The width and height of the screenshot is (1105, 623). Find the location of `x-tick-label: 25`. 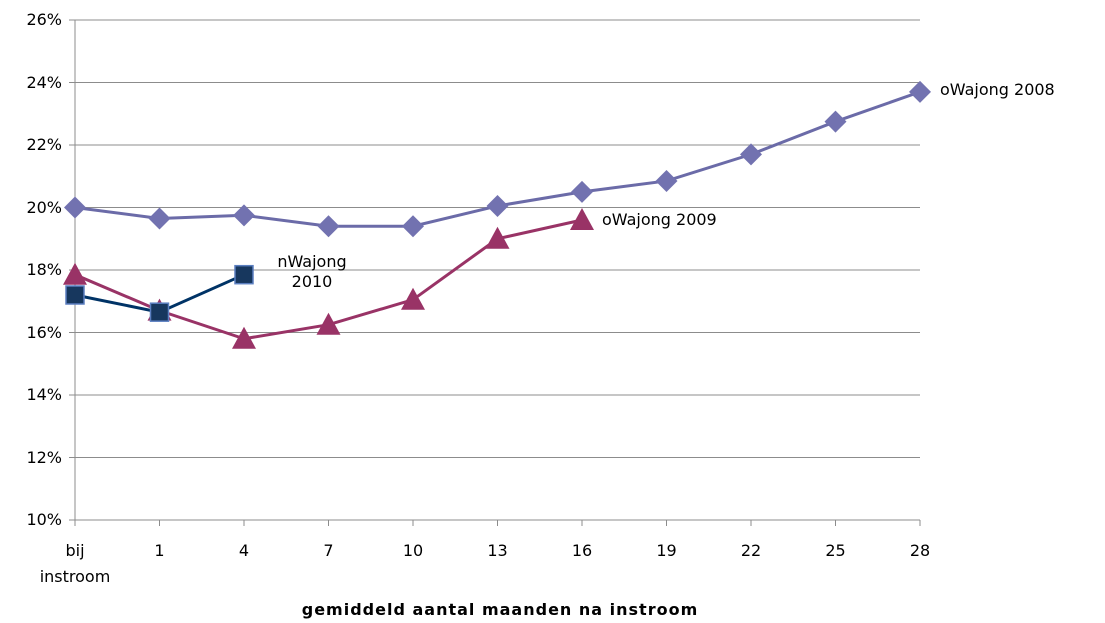

x-tick-label: 25 is located at coordinates (835, 550).